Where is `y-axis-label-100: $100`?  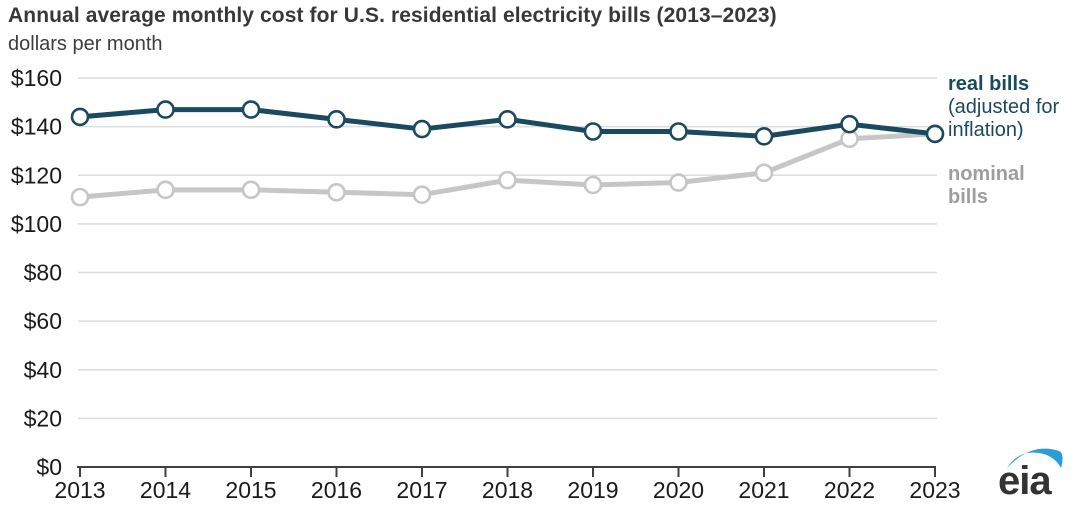 y-axis-label-100: $100 is located at coordinates (36, 224).